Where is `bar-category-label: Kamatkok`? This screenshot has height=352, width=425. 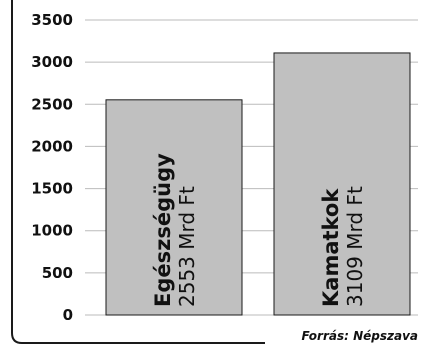 bar-category-label: Kamatkok is located at coordinates (331, 247).